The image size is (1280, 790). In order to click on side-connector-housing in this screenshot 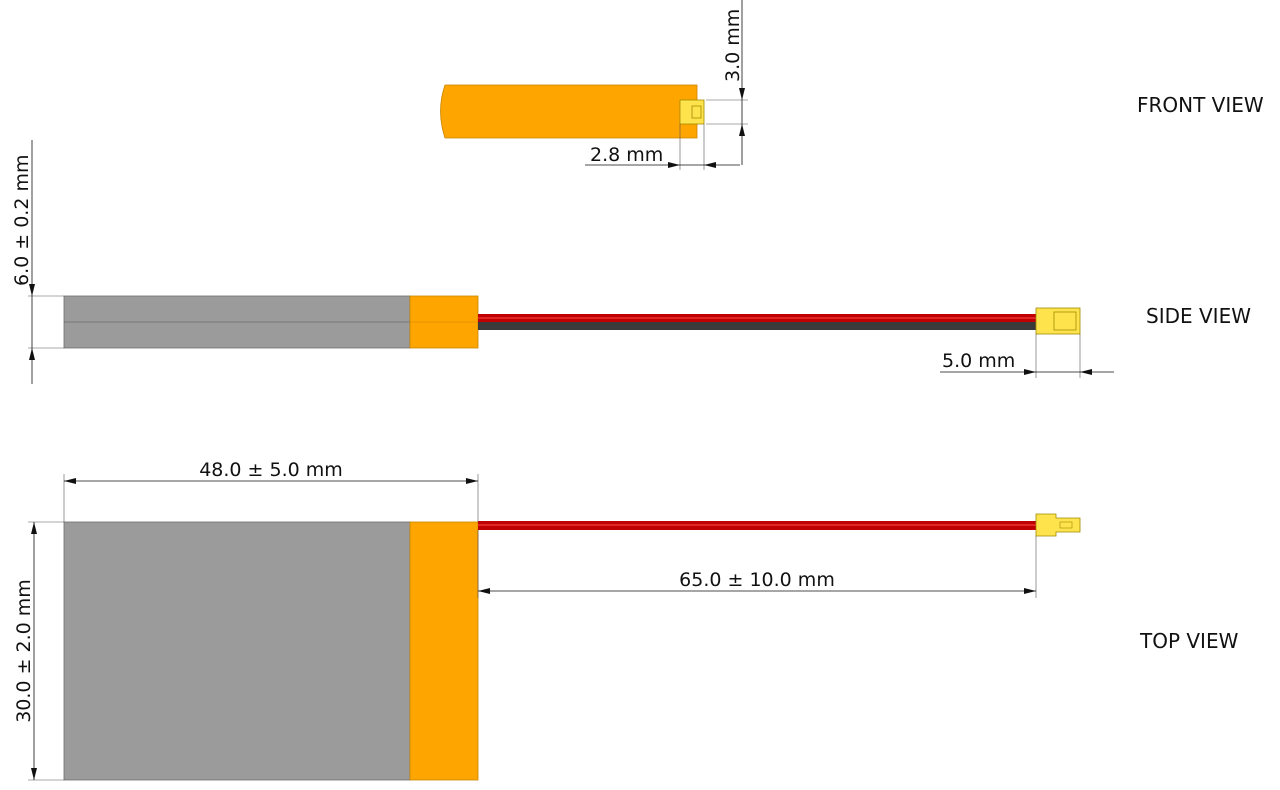, I will do `click(1065, 321)`.